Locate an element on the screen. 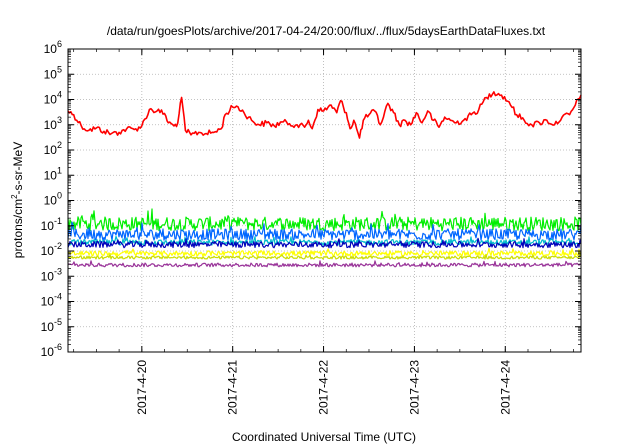 This screenshot has width=640, height=448. y-tick-label: 10⁻⁵ is located at coordinates (51, 325).